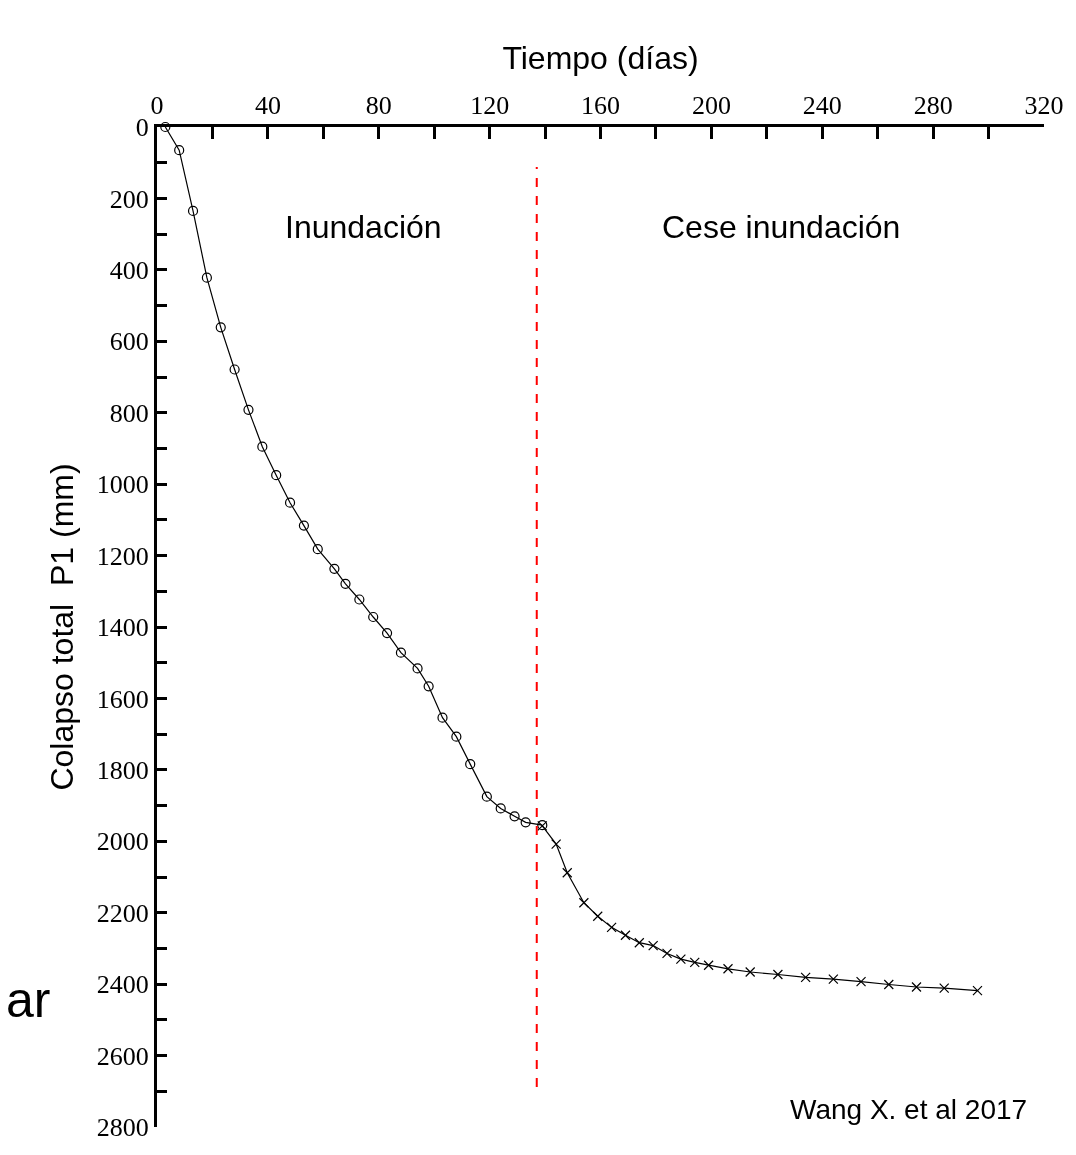  I want to click on y-tick-label: 2600, so click(122, 1056).